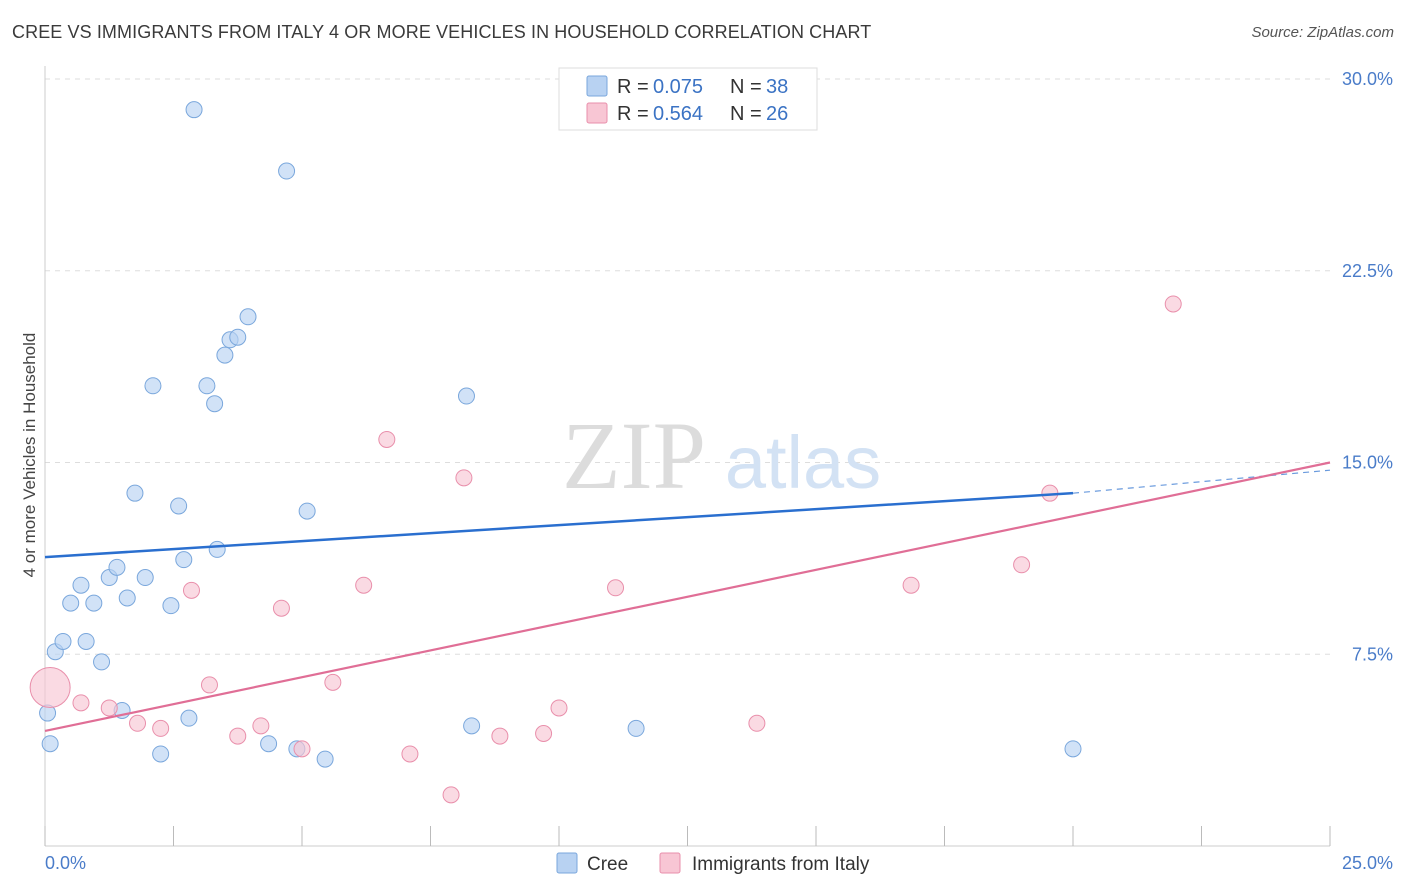  Describe the element at coordinates (688, 99) in the screenshot. I see `legend-box: R = 0.075 N = 38 R = 0.564 N = 26` at that location.